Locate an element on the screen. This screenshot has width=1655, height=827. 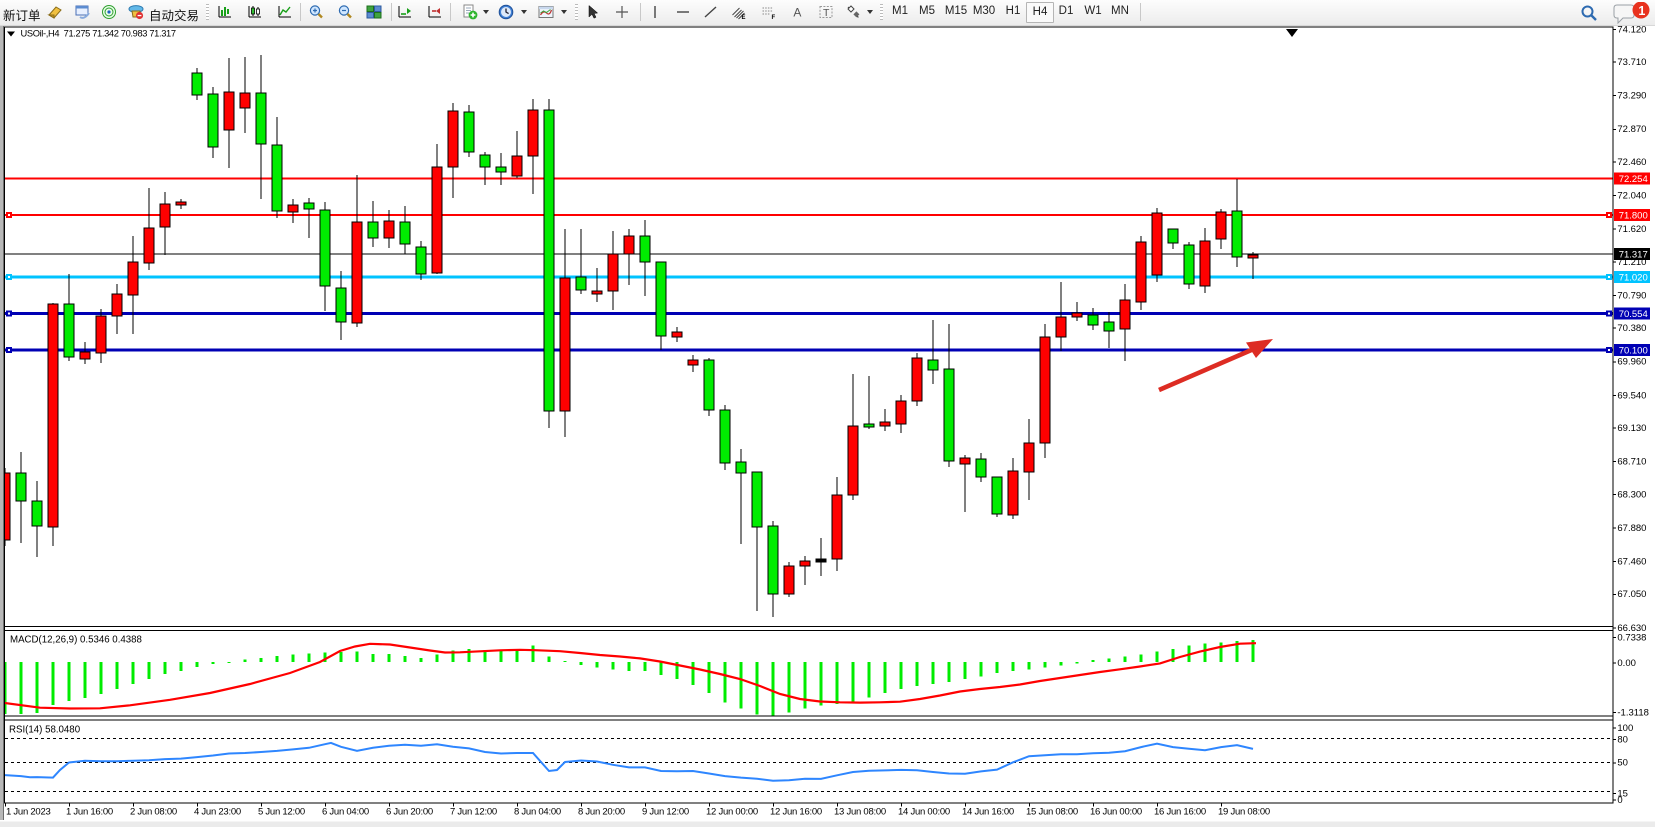
svg-text: 13 Jun 08:00 is located at coordinates (860, 812).